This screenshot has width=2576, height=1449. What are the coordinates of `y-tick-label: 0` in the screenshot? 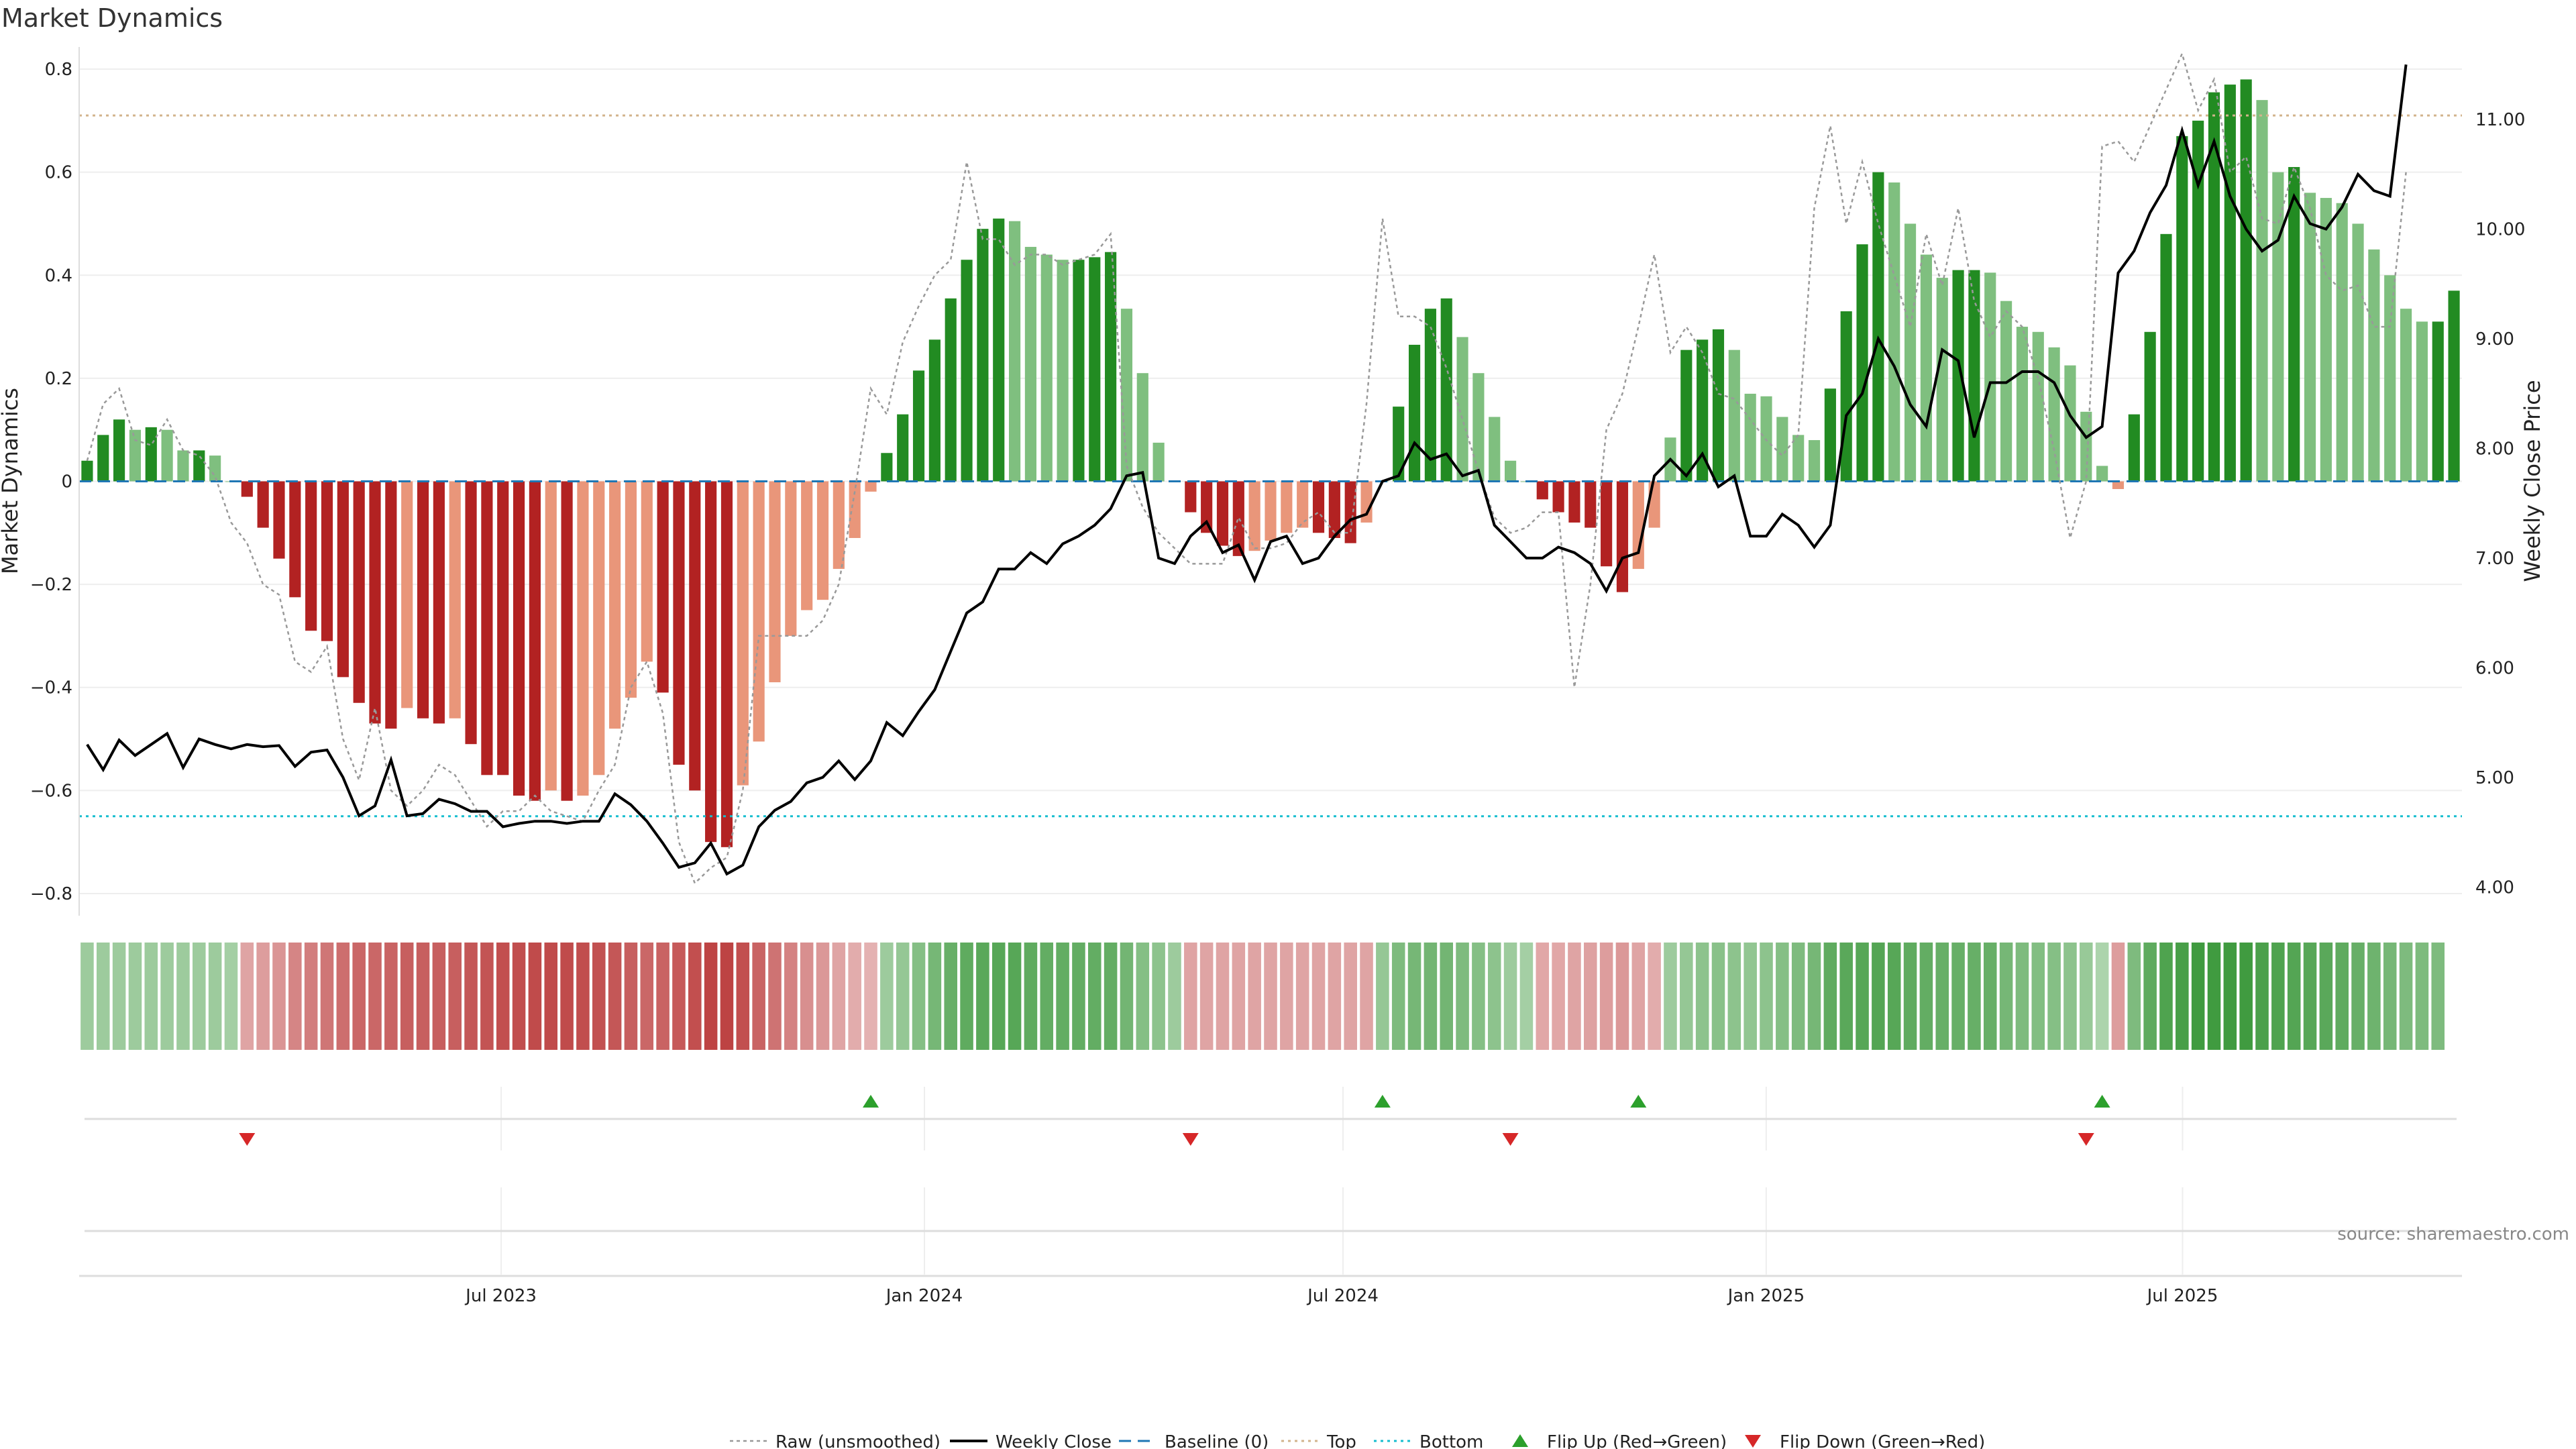 It's located at (66, 482).